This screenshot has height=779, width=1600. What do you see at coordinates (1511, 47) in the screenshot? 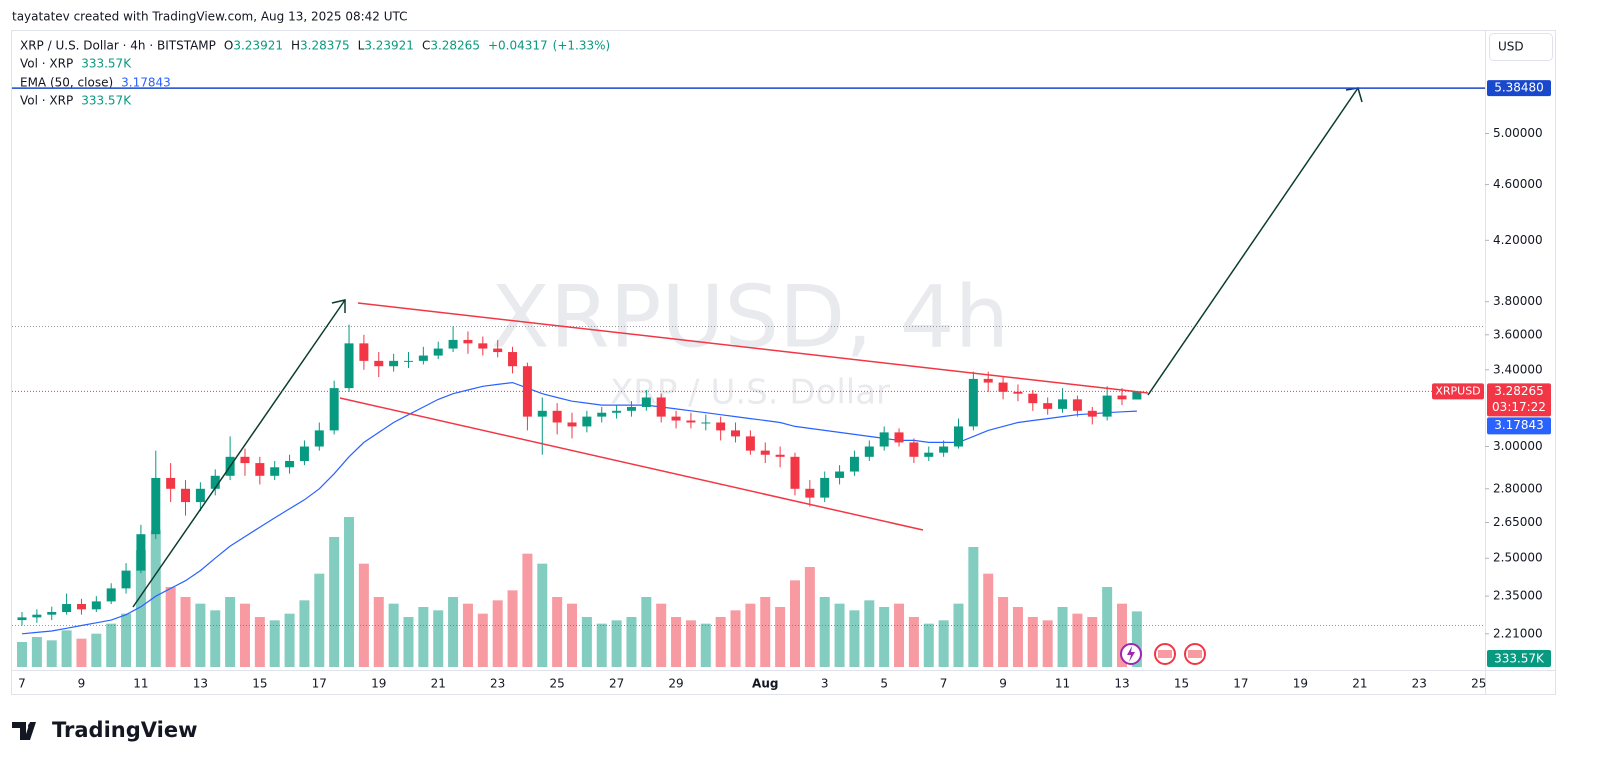
I see `currency: USD` at bounding box center [1511, 47].